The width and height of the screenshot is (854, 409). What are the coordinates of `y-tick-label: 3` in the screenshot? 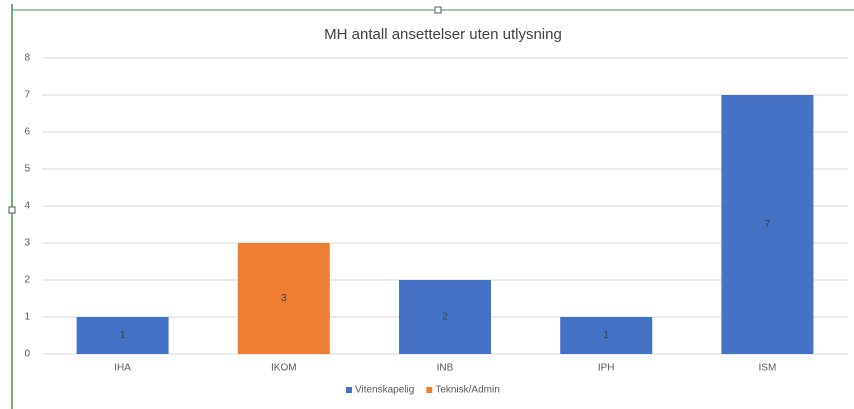 It's located at (27, 243).